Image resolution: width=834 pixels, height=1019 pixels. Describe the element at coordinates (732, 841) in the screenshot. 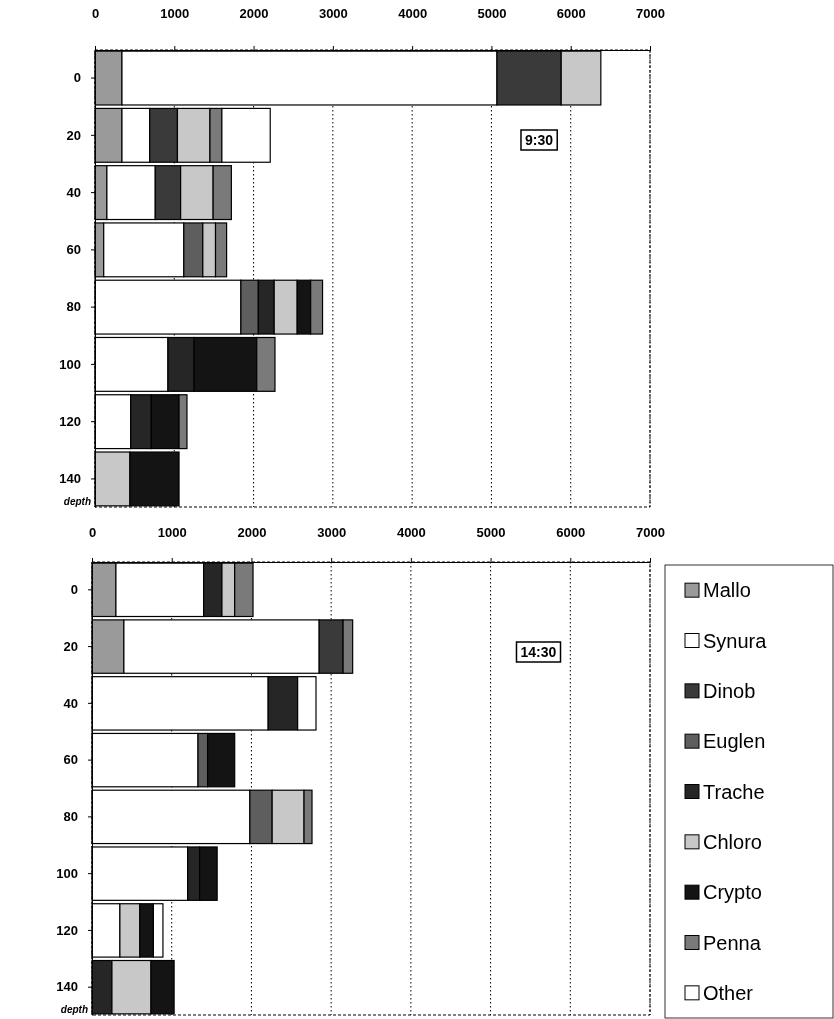

I see `legend-label: Chloro` at that location.